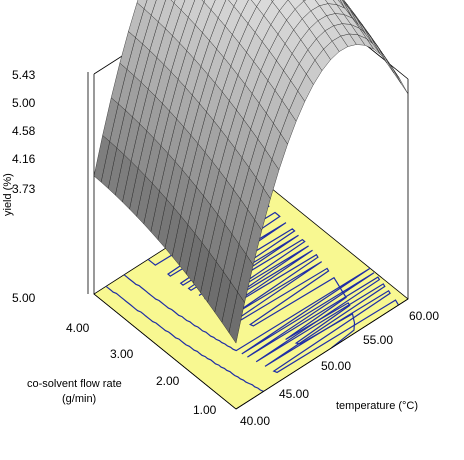  I want to click on z-tick-label: 5.43, so click(24, 75).